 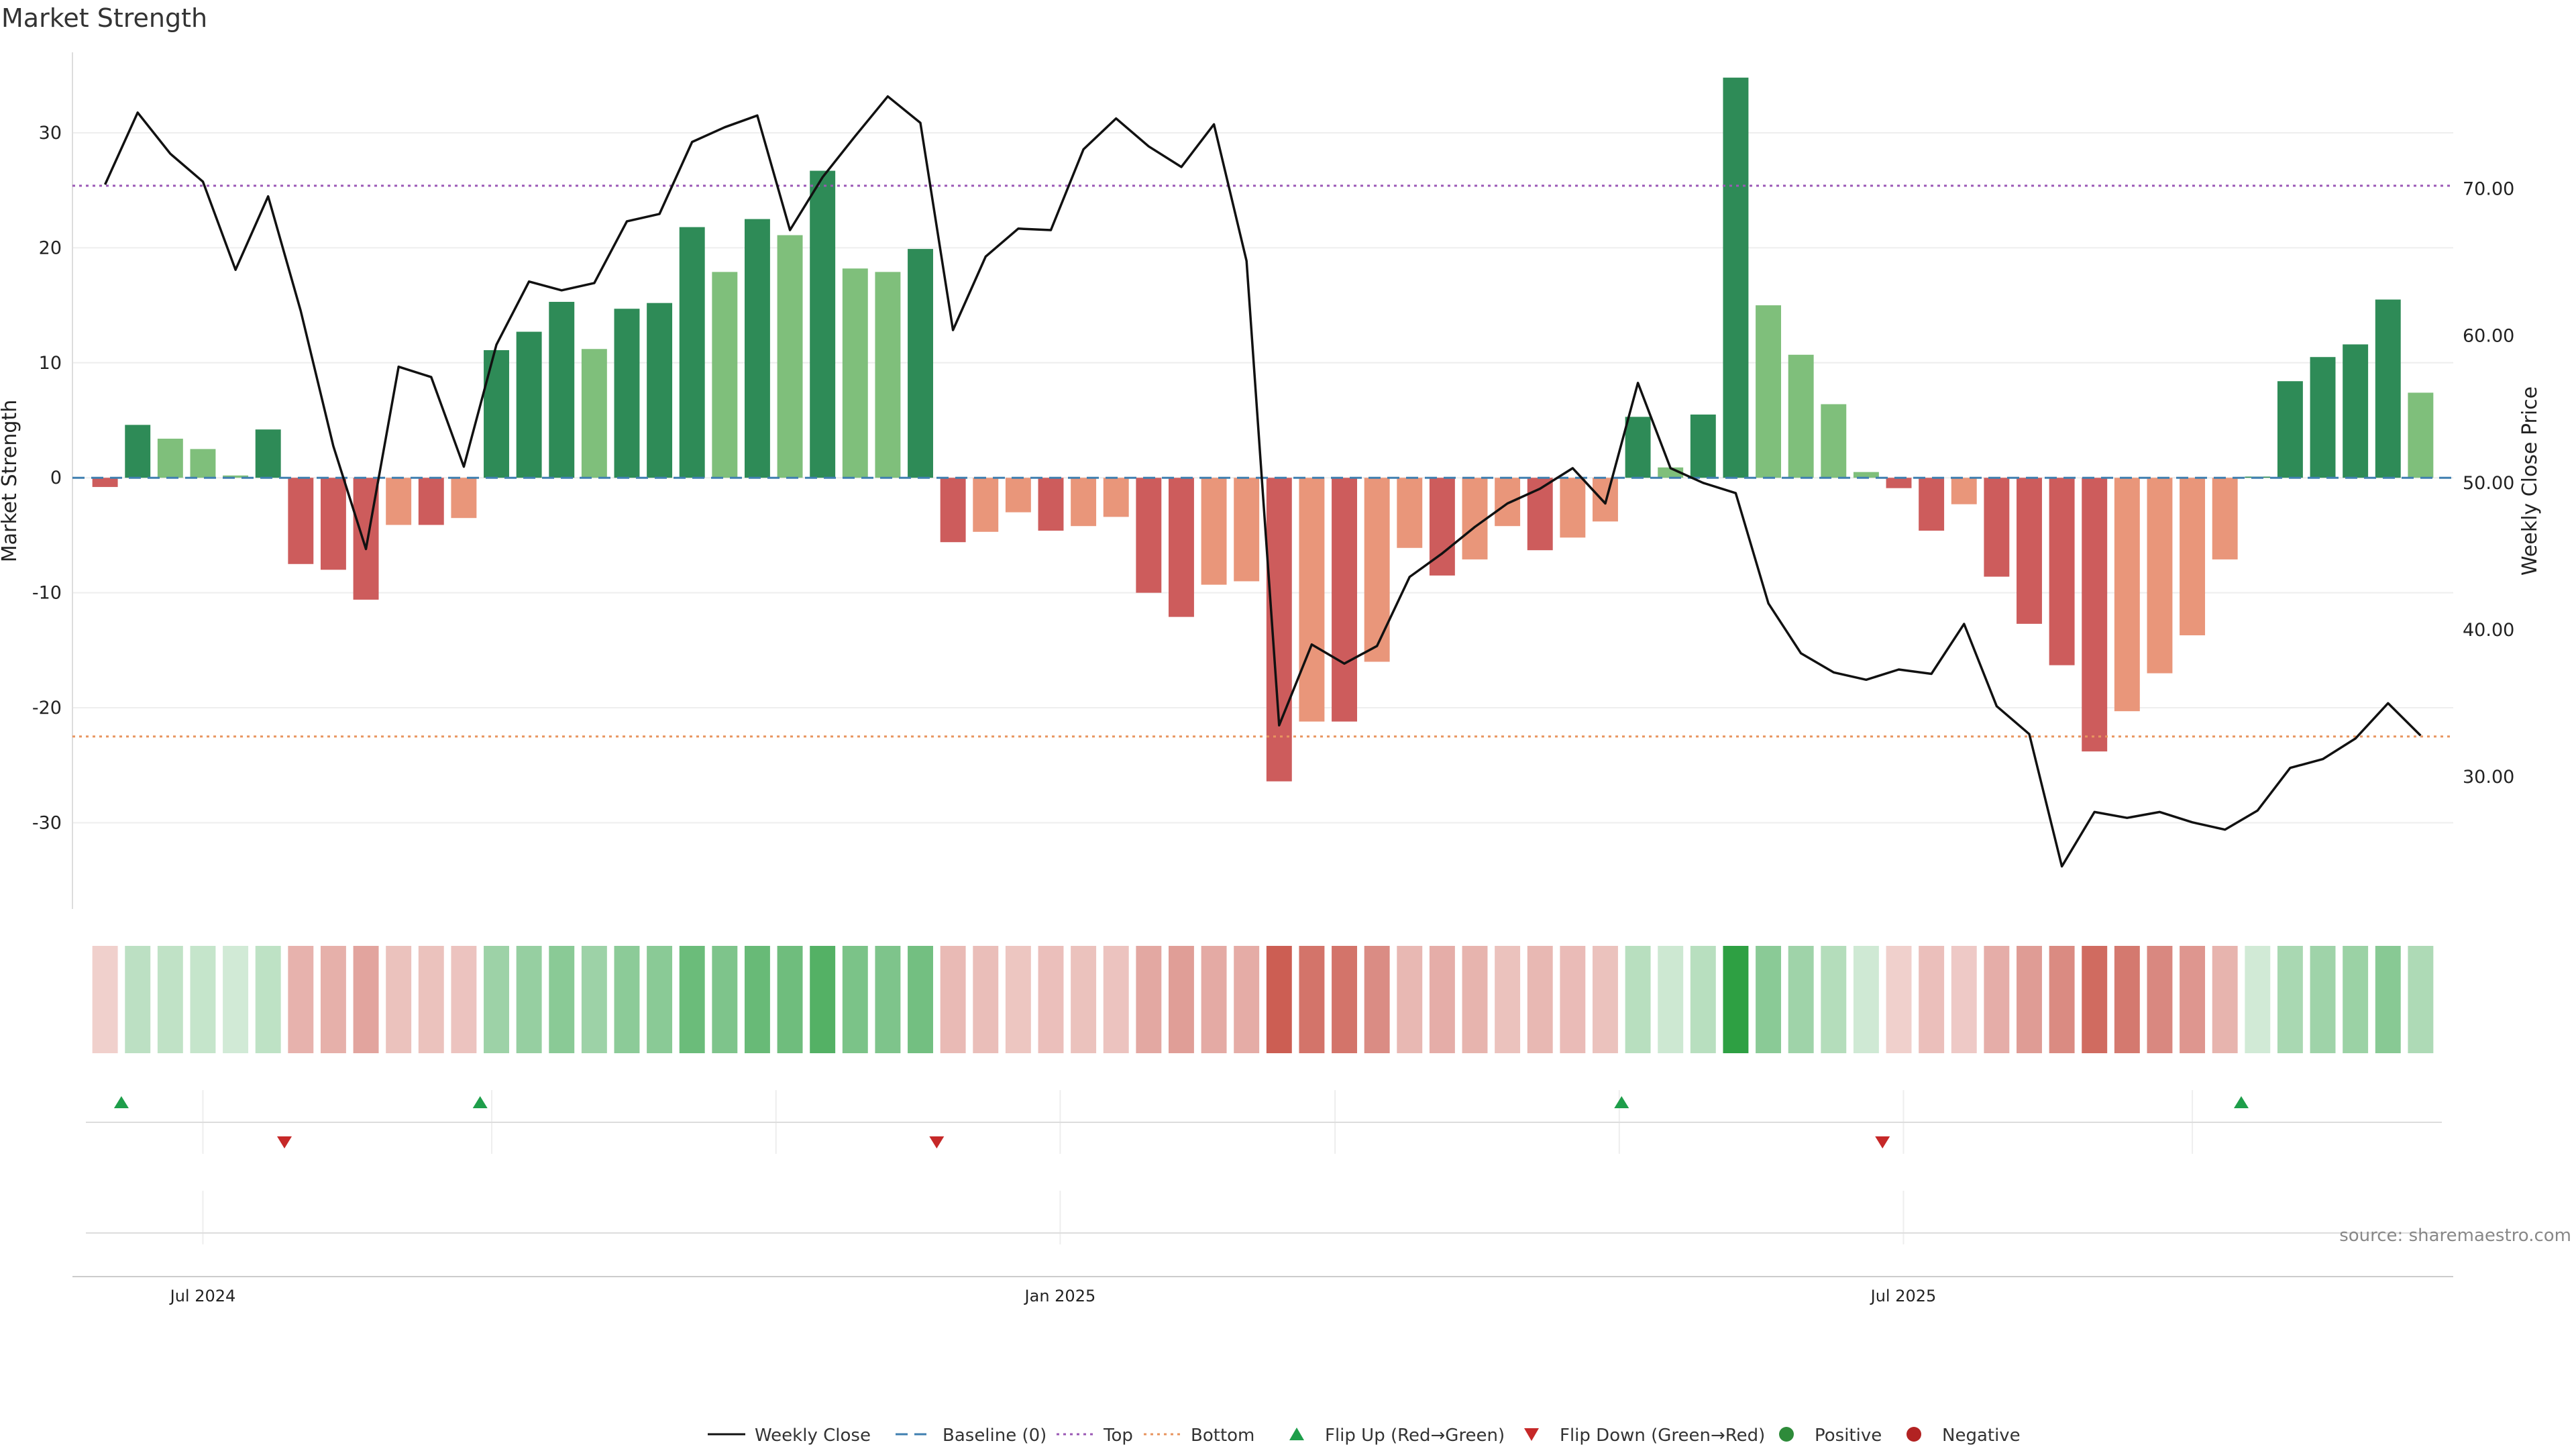 What do you see at coordinates (2488, 777) in the screenshot?
I see `y2-tick-label: 30.00` at bounding box center [2488, 777].